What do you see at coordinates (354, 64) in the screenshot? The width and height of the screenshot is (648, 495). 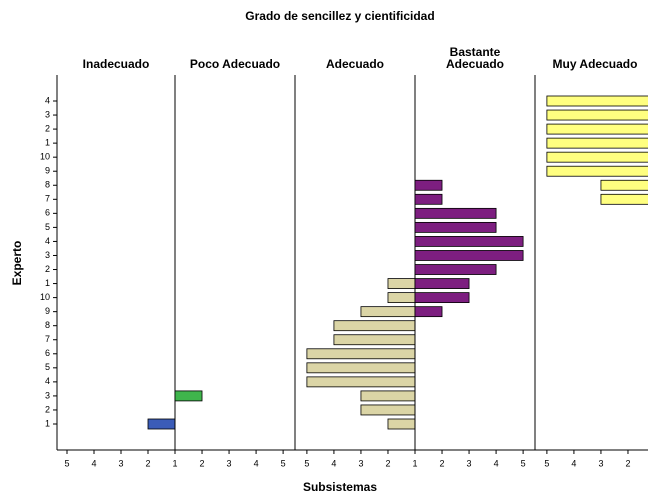 I see `panel-header: Adecuado` at bounding box center [354, 64].